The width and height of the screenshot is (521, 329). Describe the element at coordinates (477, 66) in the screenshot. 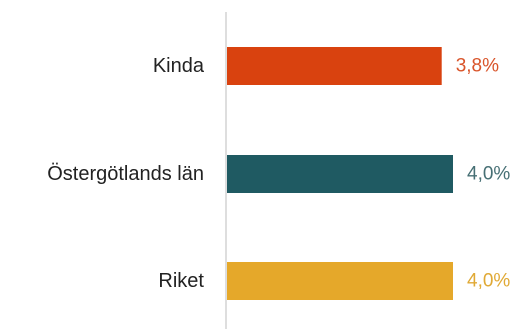

I see `value-label: 3,8%` at that location.